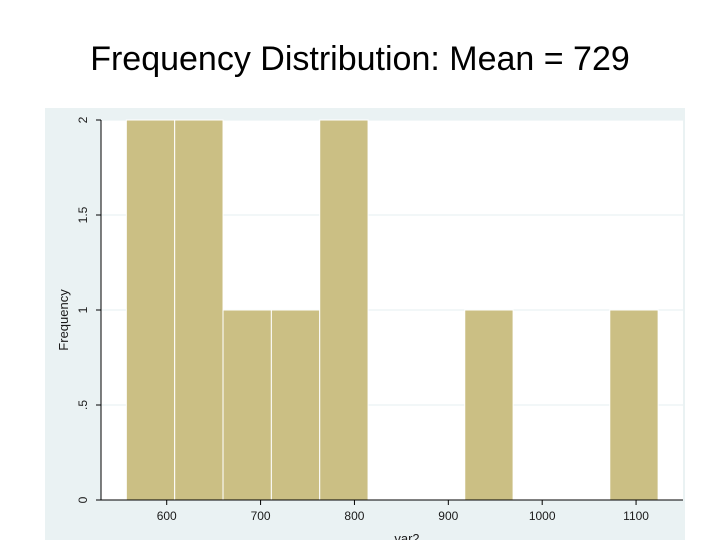  What do you see at coordinates (83, 405) in the screenshot?
I see `y-tick-label: .5` at bounding box center [83, 405].